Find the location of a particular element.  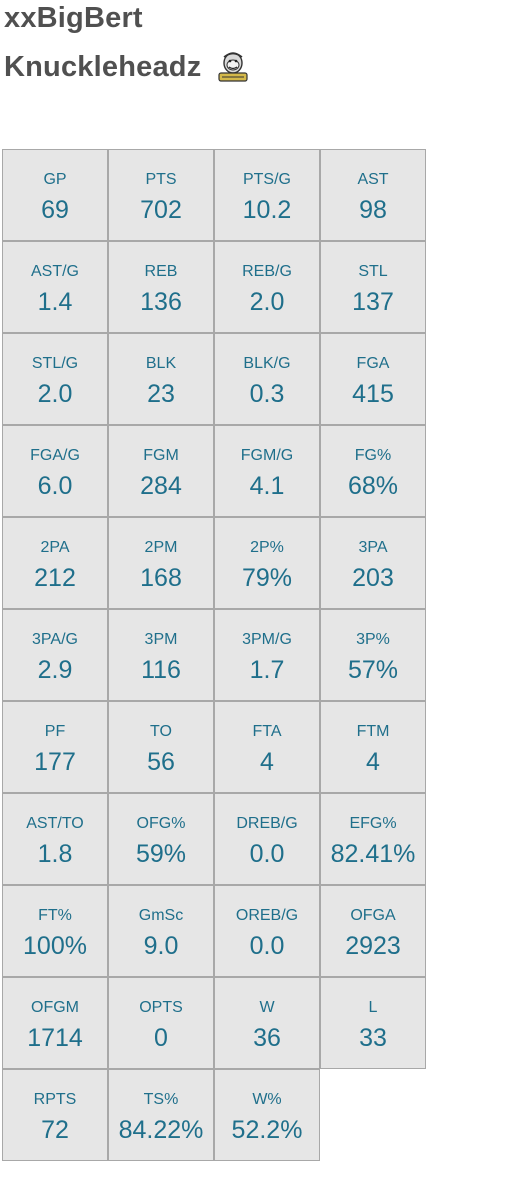

stat-cell-rpts: RPTS 72 is located at coordinates (55, 1115).